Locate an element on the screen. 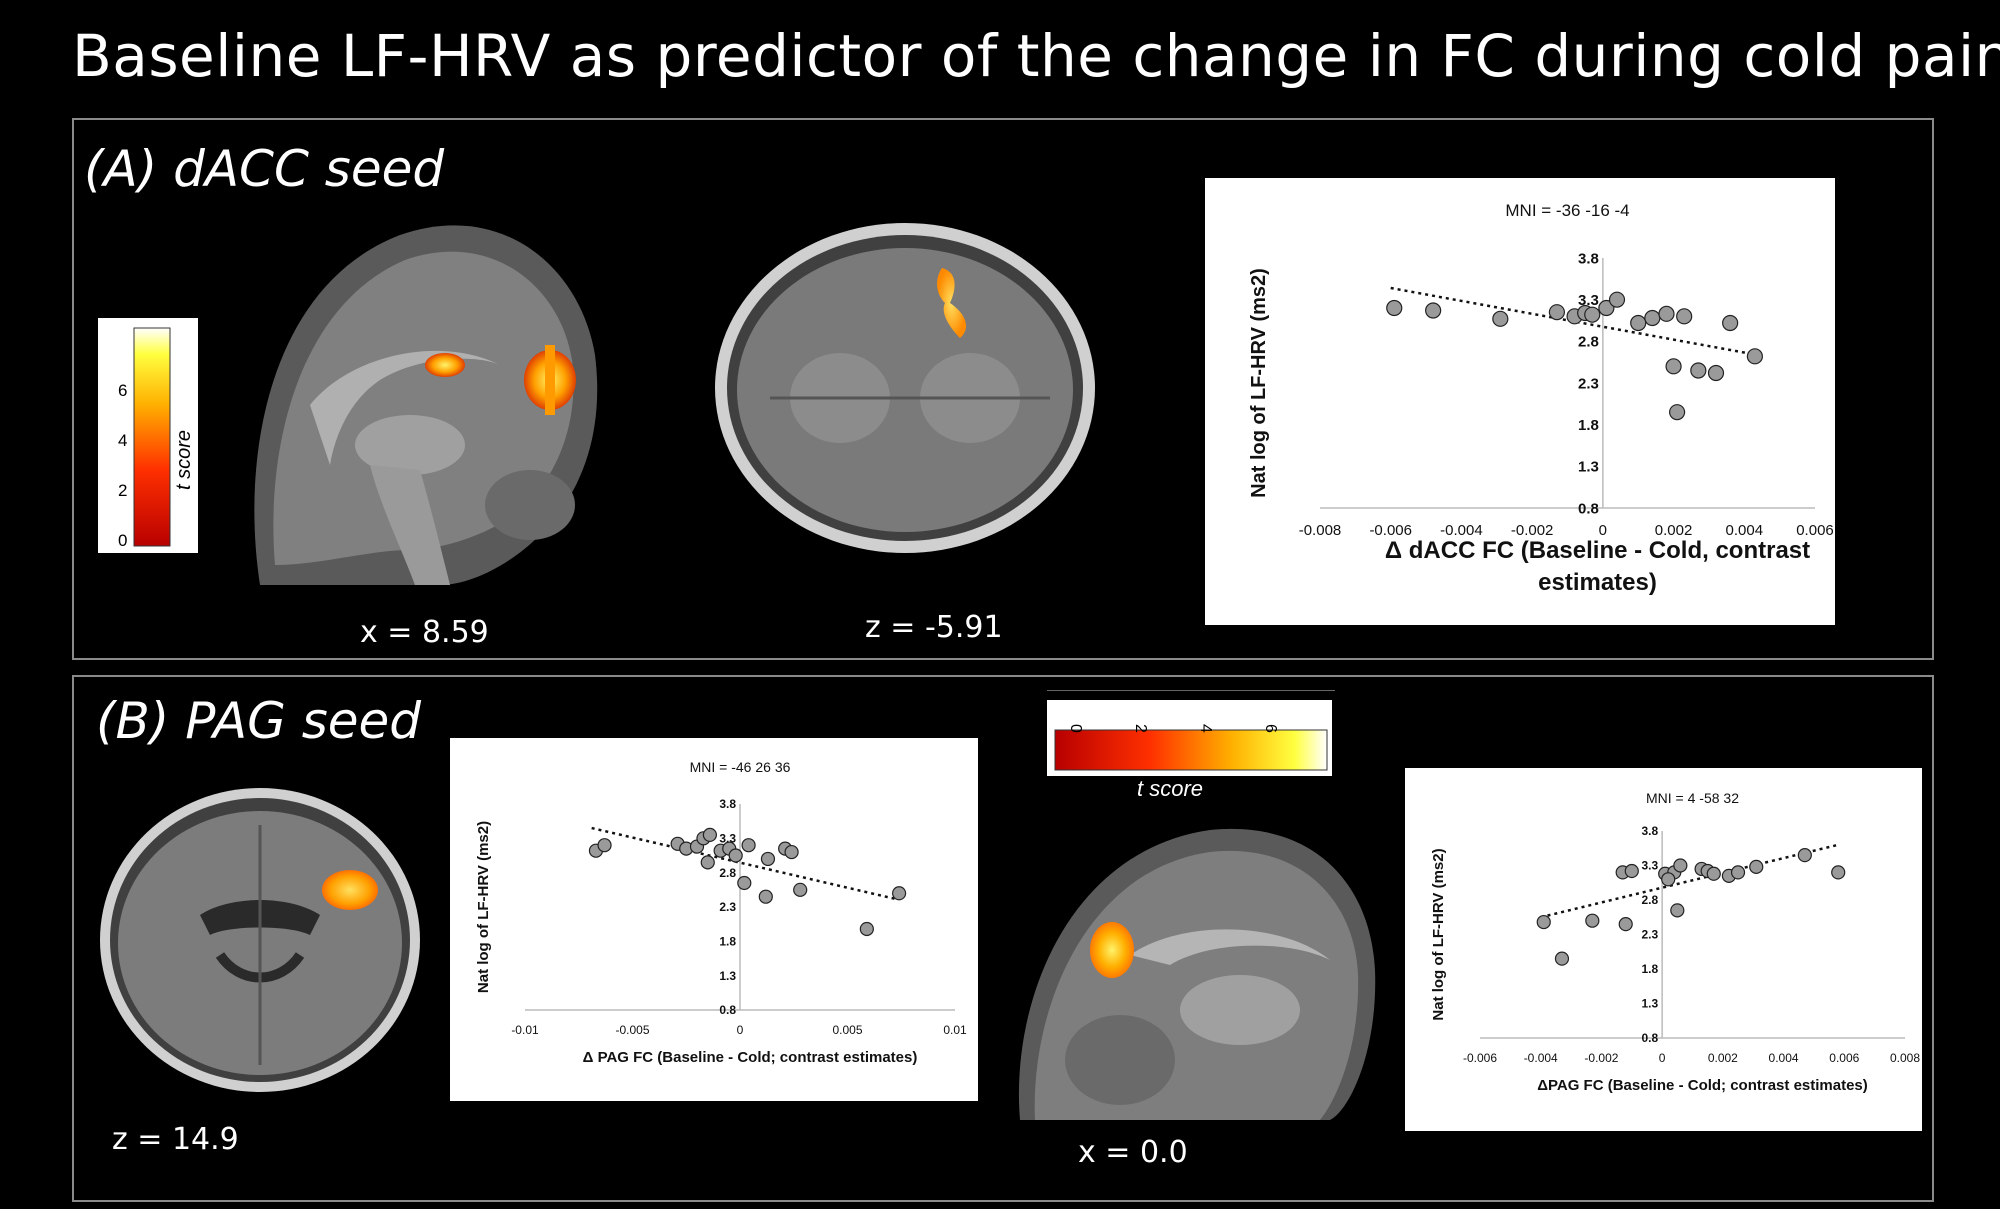 The height and width of the screenshot is (1209, 2000). x-tick-label: -0.01 is located at coordinates (525, 1030).